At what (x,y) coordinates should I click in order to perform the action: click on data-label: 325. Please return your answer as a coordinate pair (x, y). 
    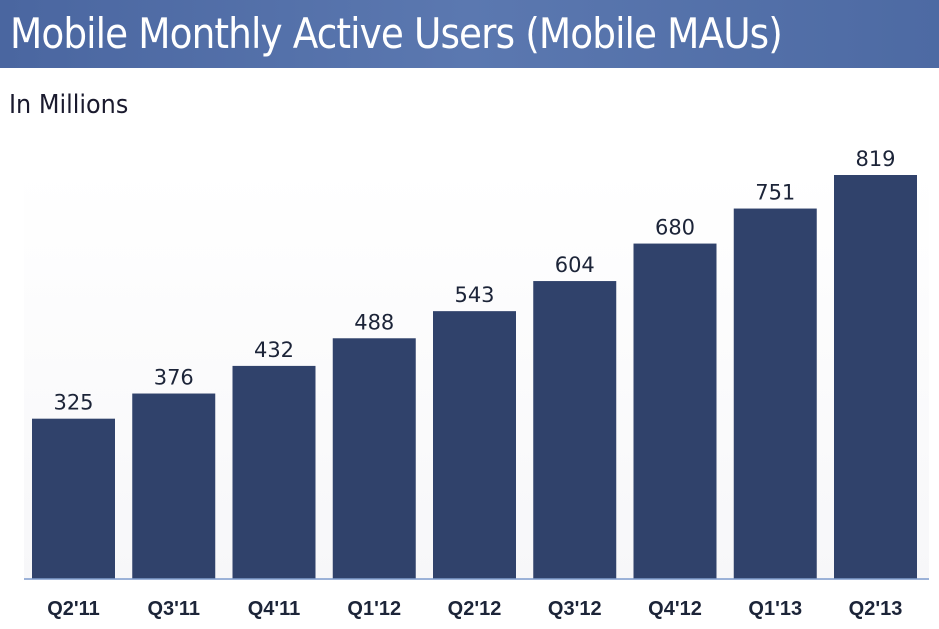
    Looking at the image, I should click on (73, 403).